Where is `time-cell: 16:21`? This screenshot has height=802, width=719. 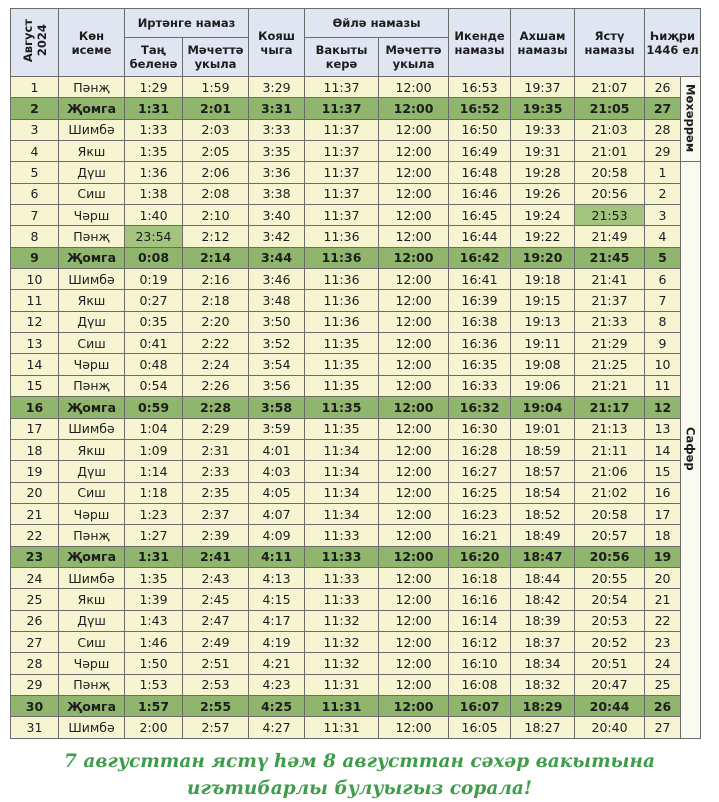 time-cell: 16:21 is located at coordinates (480, 535).